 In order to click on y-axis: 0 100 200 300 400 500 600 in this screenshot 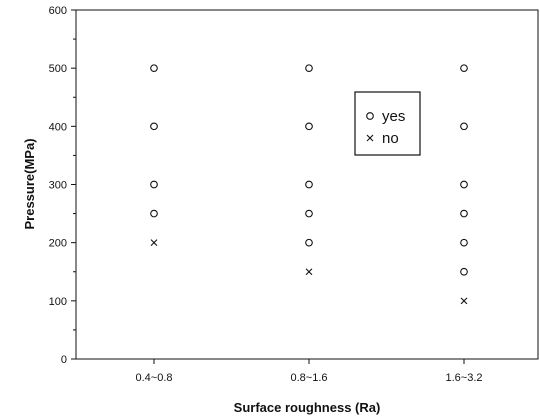, I will do `click(62, 185)`.